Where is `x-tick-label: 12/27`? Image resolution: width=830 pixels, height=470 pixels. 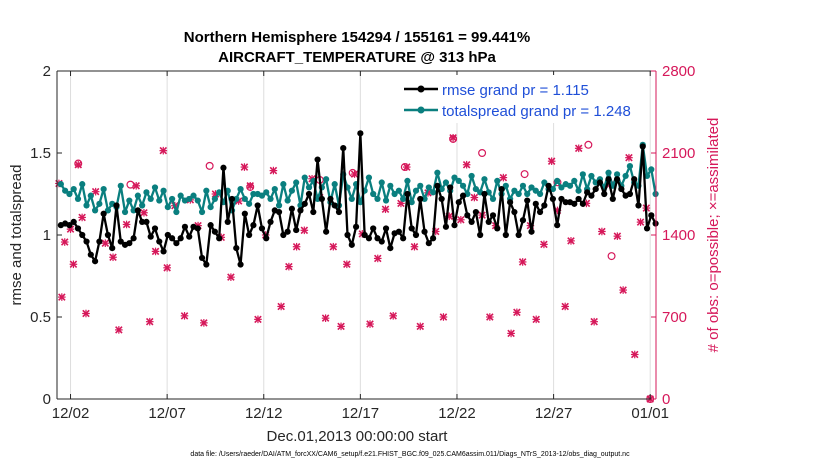 x-tick-label: 12/27 is located at coordinates (554, 413).